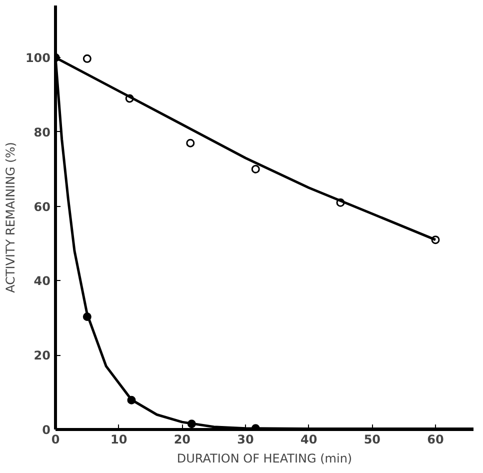  What do you see at coordinates (55, 439) in the screenshot?
I see `x-tick-label: 0` at bounding box center [55, 439].